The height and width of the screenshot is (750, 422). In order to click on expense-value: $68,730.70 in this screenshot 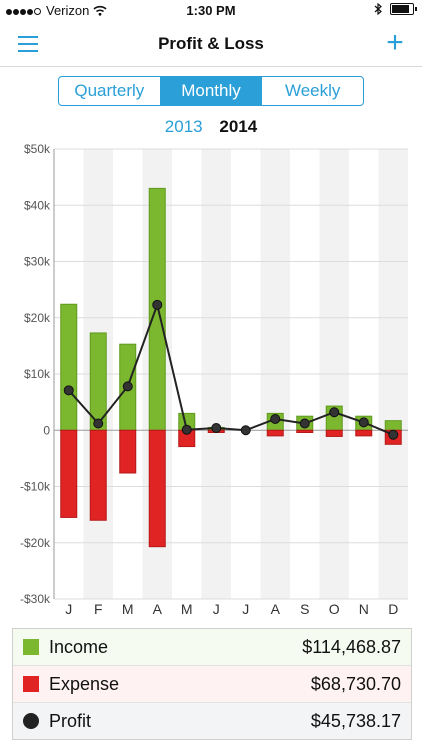, I will do `click(355, 683)`.